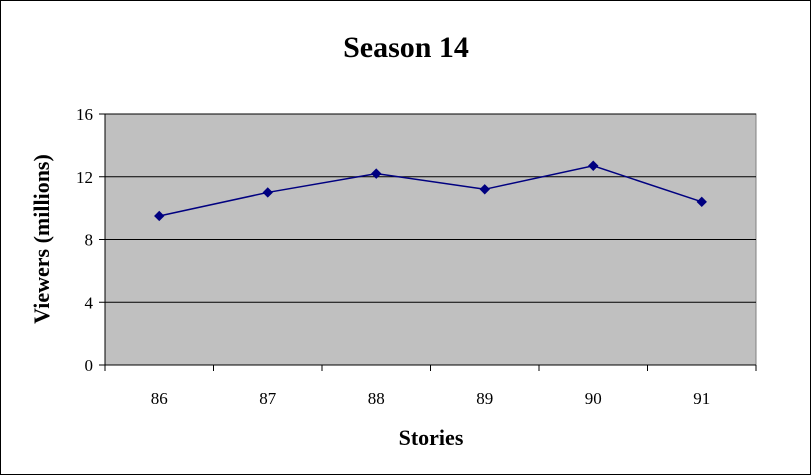 This screenshot has width=811, height=475. What do you see at coordinates (484, 398) in the screenshot?
I see `x-tick-label: 89` at bounding box center [484, 398].